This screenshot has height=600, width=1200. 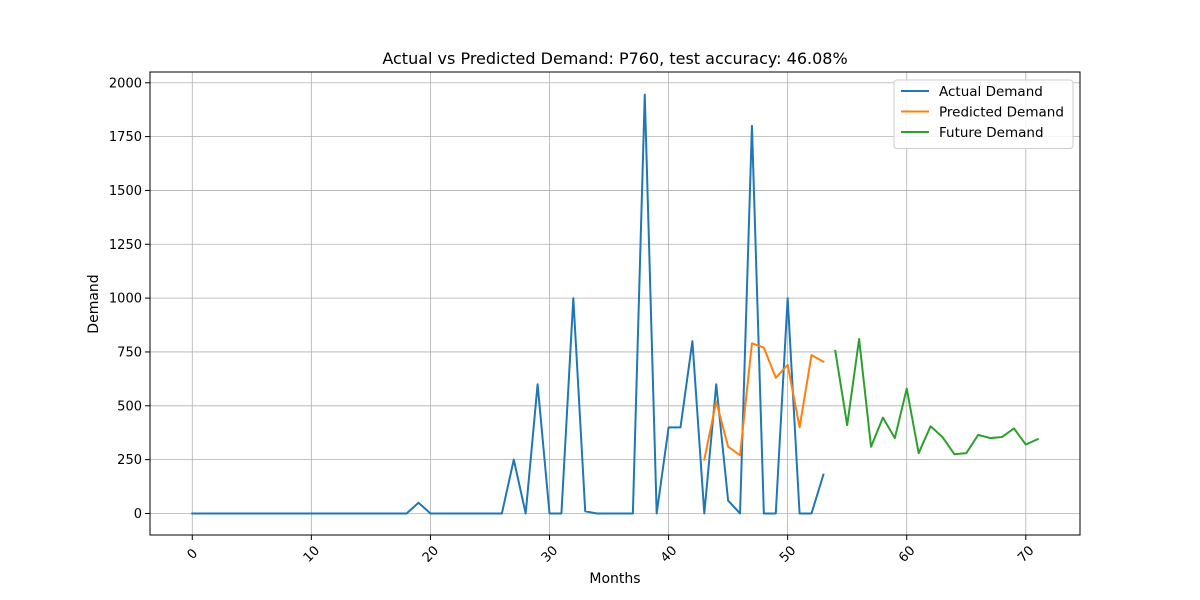 I want to click on y-axis-ticks: 0 250 500 750 1000 1250 1500 1750 2000, so click(x=129, y=299).